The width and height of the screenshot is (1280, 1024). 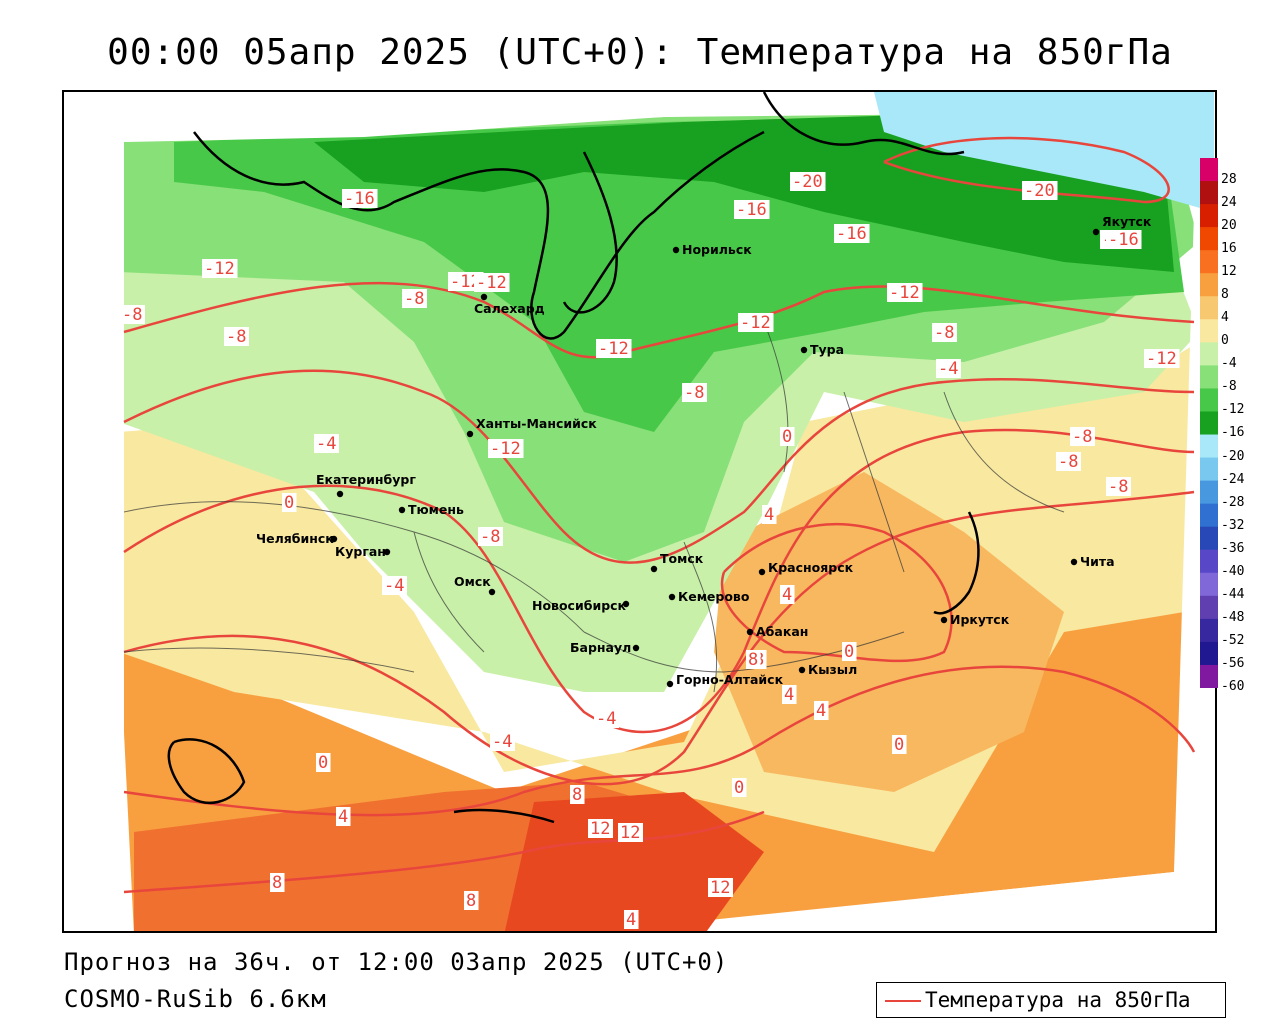 I want to click on city-label: Якутск, so click(x=1127, y=221).